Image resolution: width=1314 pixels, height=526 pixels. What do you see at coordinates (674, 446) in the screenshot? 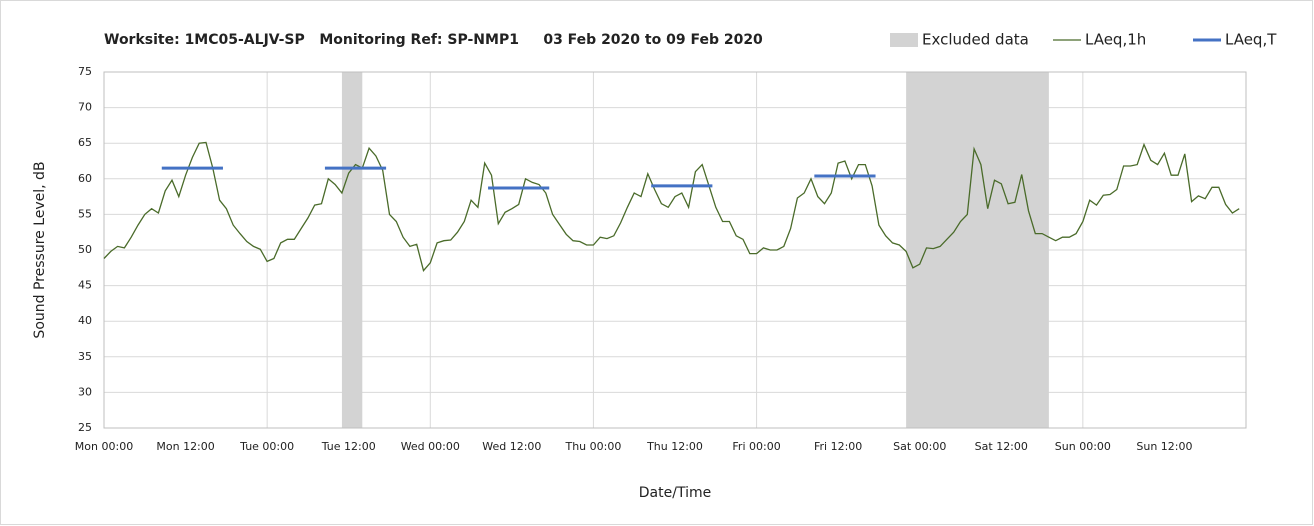
I see `x-tick-label: Thu 12:00` at bounding box center [674, 446].